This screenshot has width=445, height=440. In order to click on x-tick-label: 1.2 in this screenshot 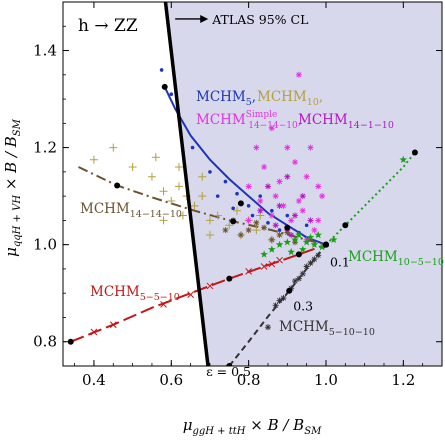, I will do `click(403, 380)`.